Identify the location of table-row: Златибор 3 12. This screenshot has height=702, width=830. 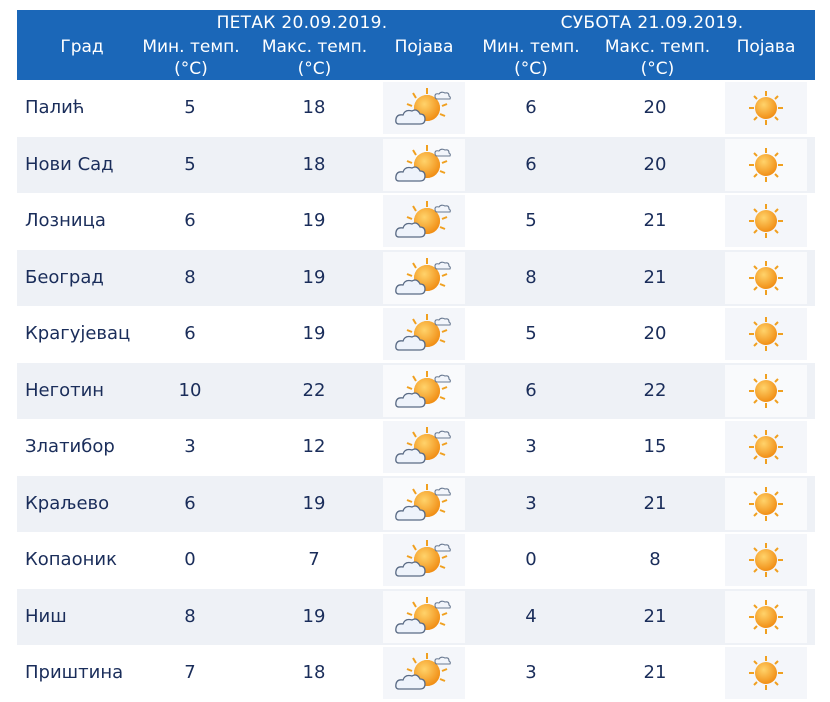
(416, 447).